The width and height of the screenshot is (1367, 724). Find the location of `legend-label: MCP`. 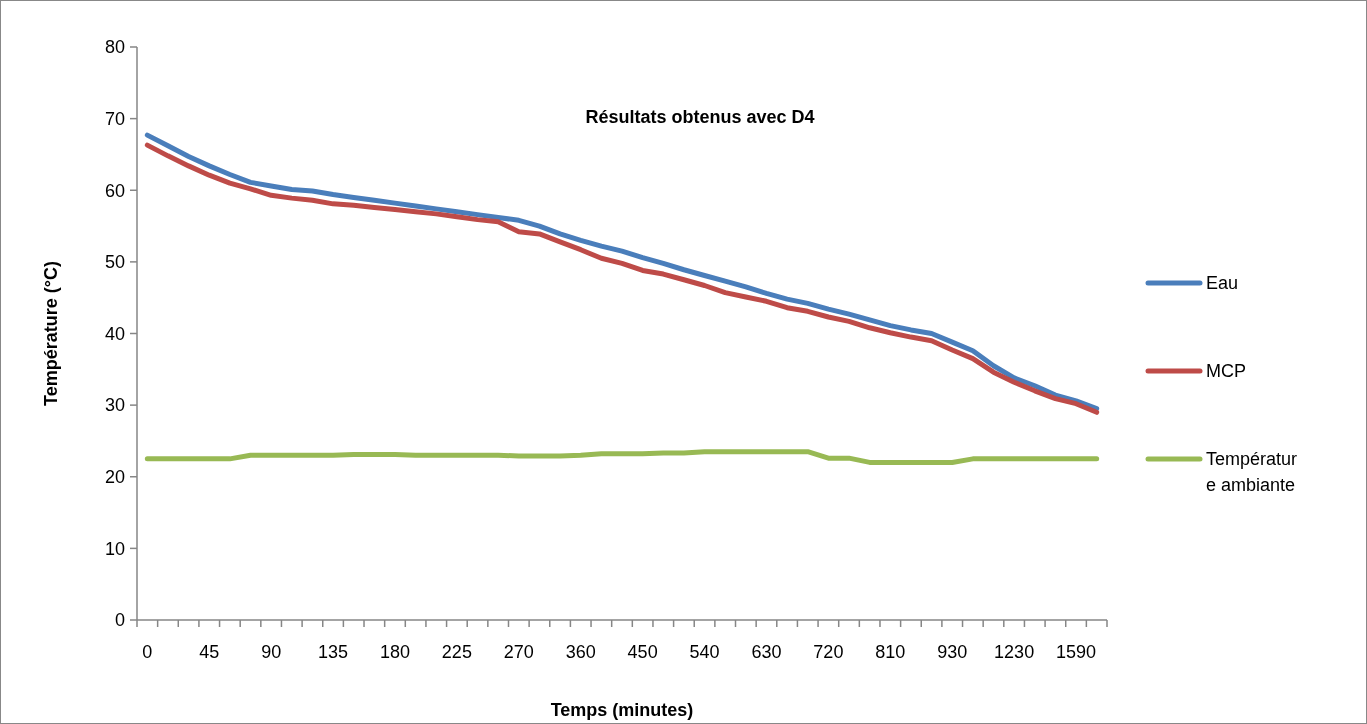

legend-label: MCP is located at coordinates (1226, 371).